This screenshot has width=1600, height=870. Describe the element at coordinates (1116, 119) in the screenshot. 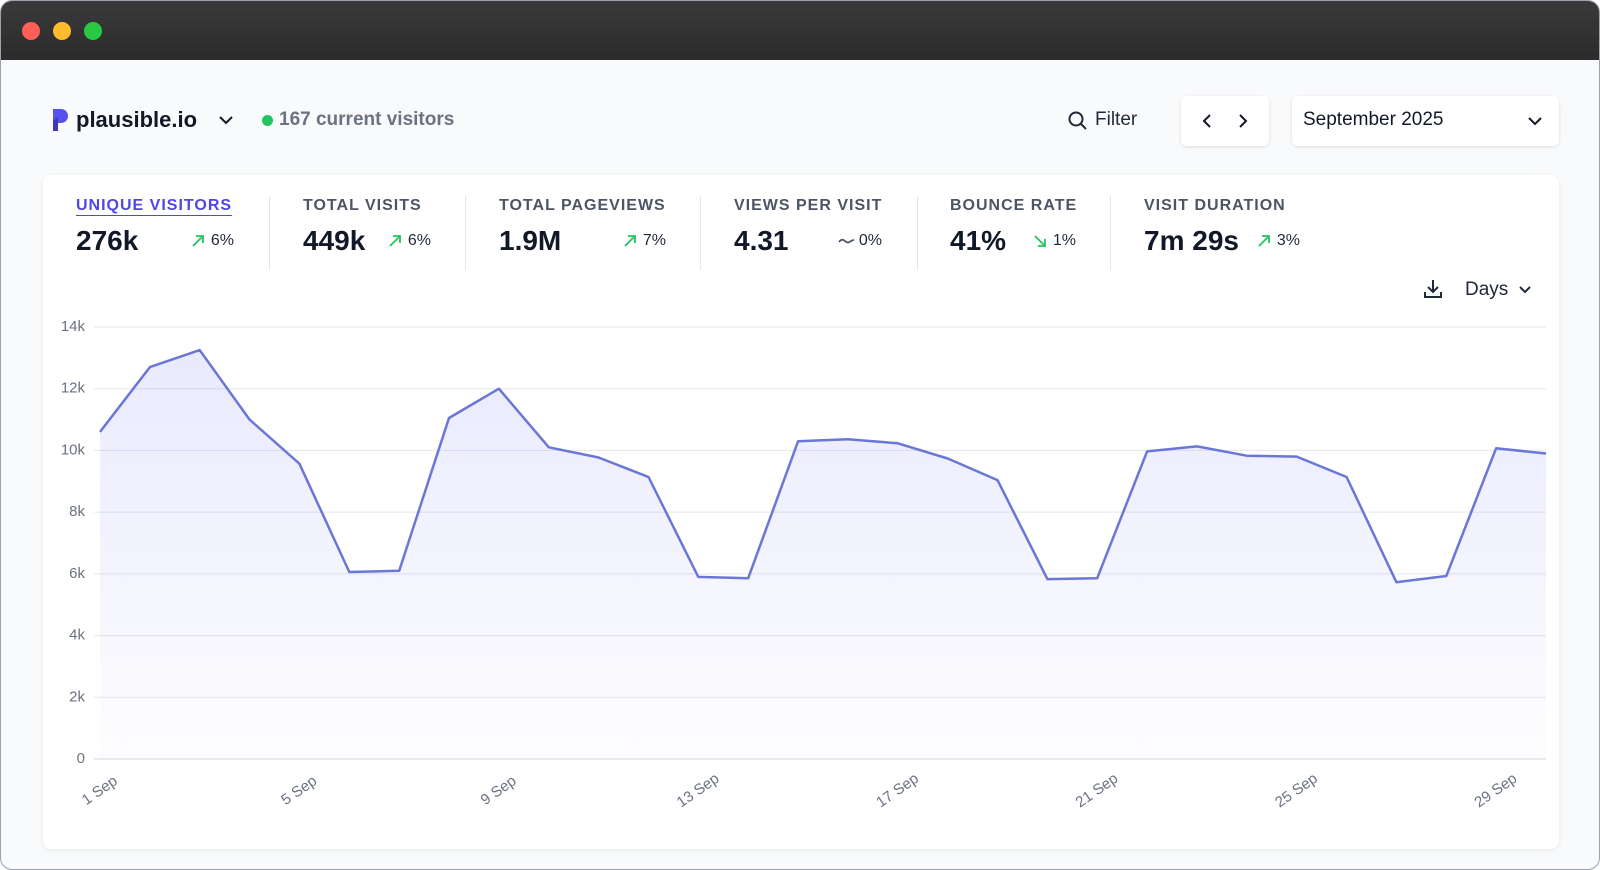

I see `filter-button: Filter` at that location.